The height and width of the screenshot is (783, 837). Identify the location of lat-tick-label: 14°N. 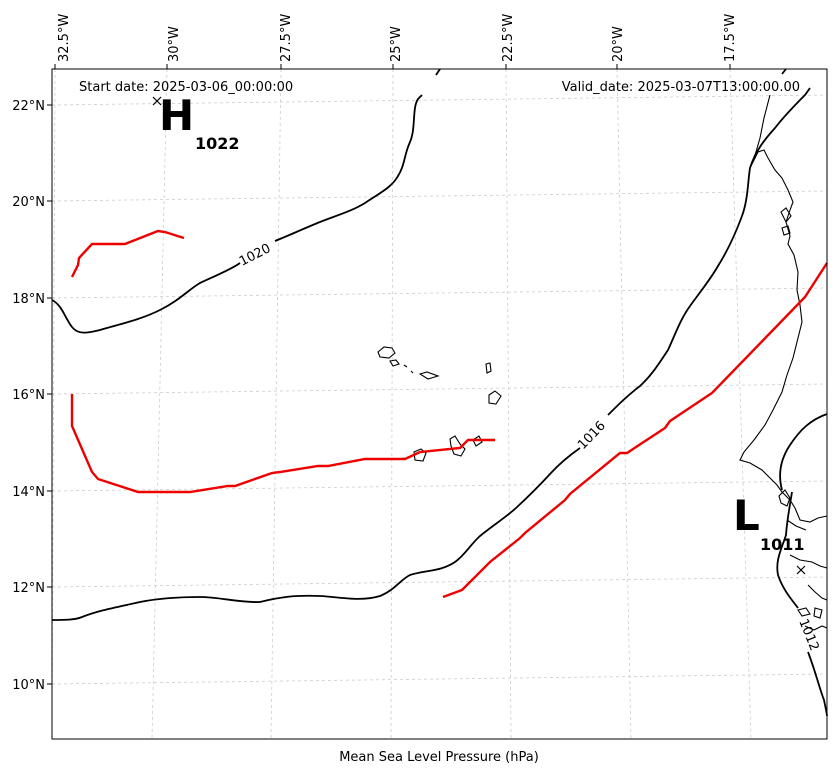
(28, 492).